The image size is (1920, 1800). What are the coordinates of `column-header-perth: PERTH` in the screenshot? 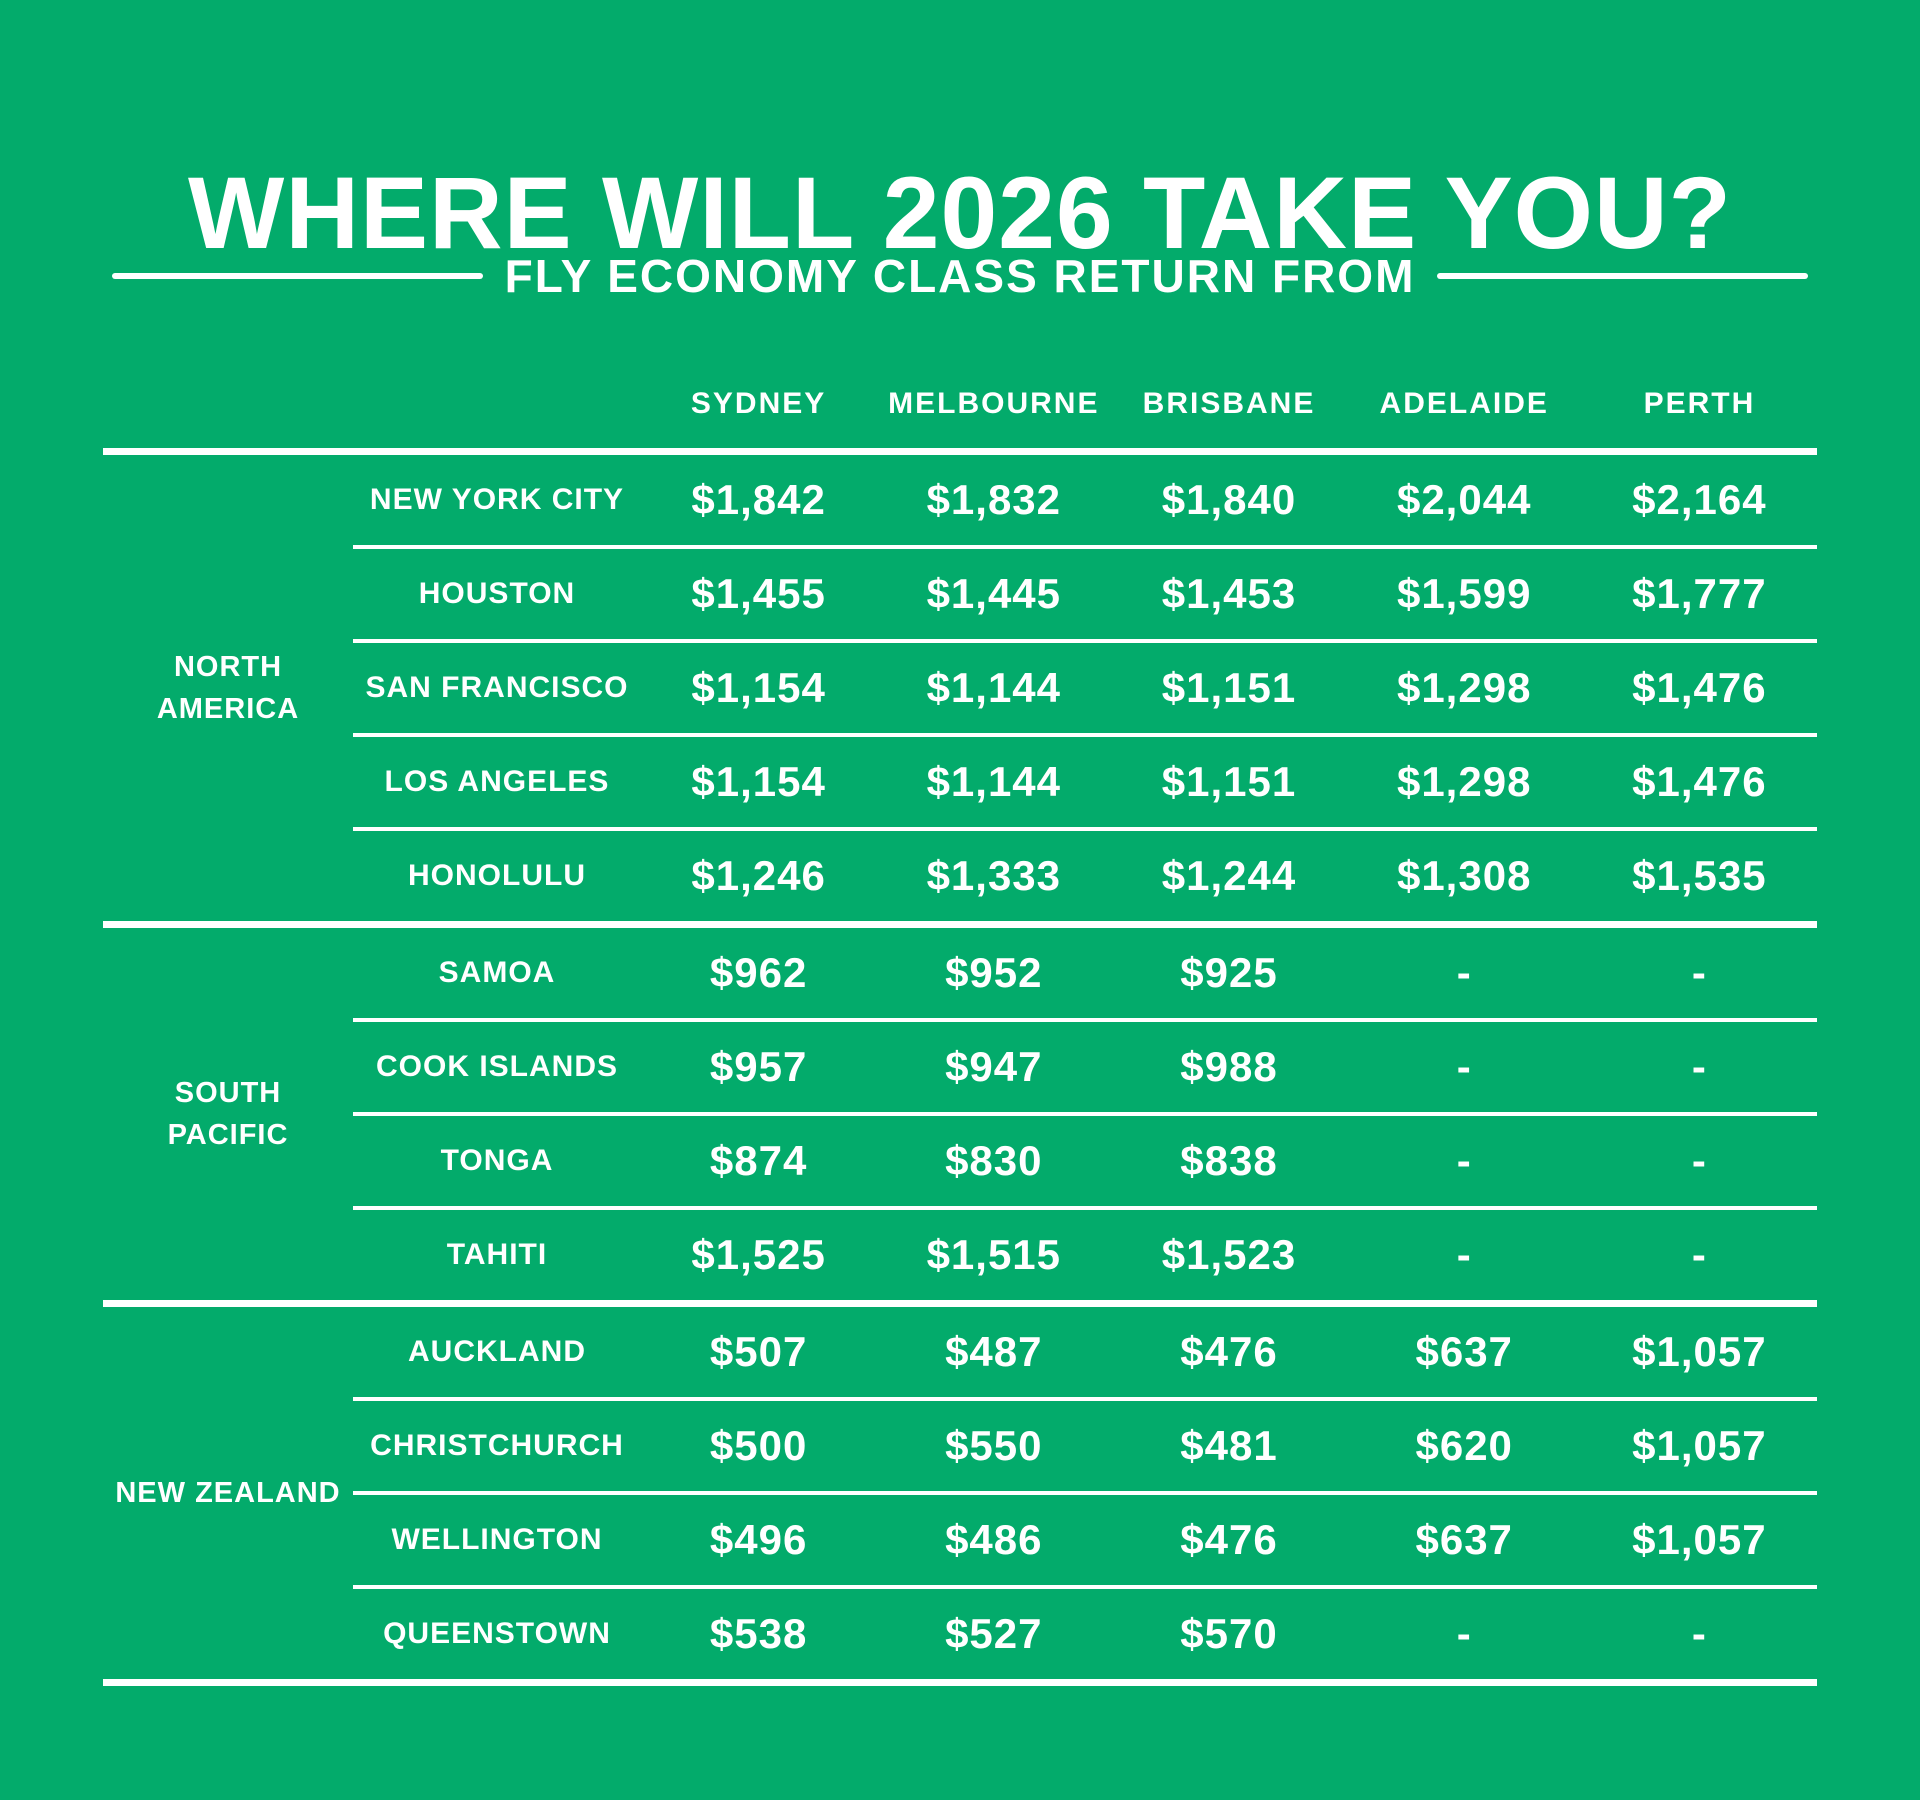 It's located at (1699, 403).